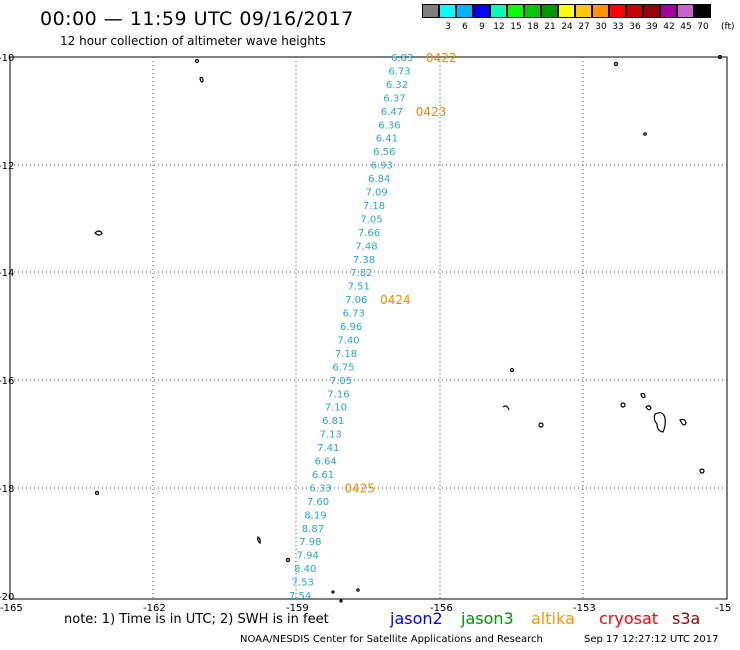 Image resolution: width=740 pixels, height=650 pixels. What do you see at coordinates (364, 260) in the screenshot?
I see `swh-value-label: 7.38` at bounding box center [364, 260].